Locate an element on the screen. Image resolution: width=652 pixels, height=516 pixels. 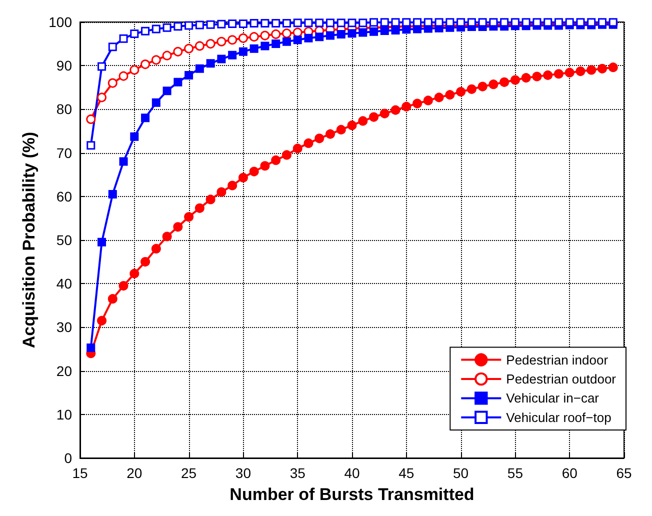
x-tick-label: 20 is located at coordinates (134, 473).